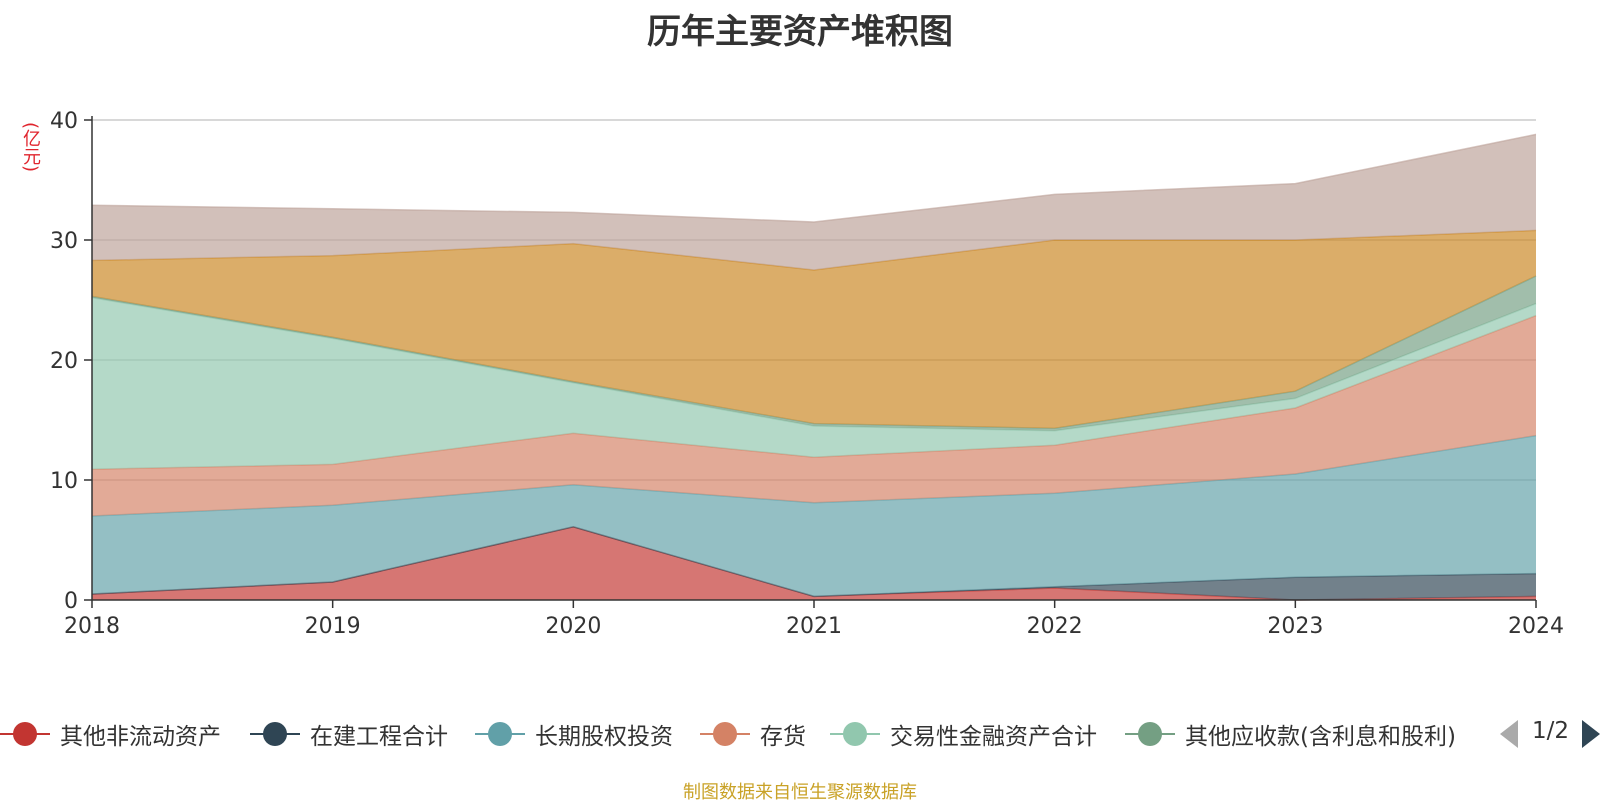  What do you see at coordinates (814, 626) in the screenshot?
I see `x-tick-label-3: 2021` at bounding box center [814, 626].